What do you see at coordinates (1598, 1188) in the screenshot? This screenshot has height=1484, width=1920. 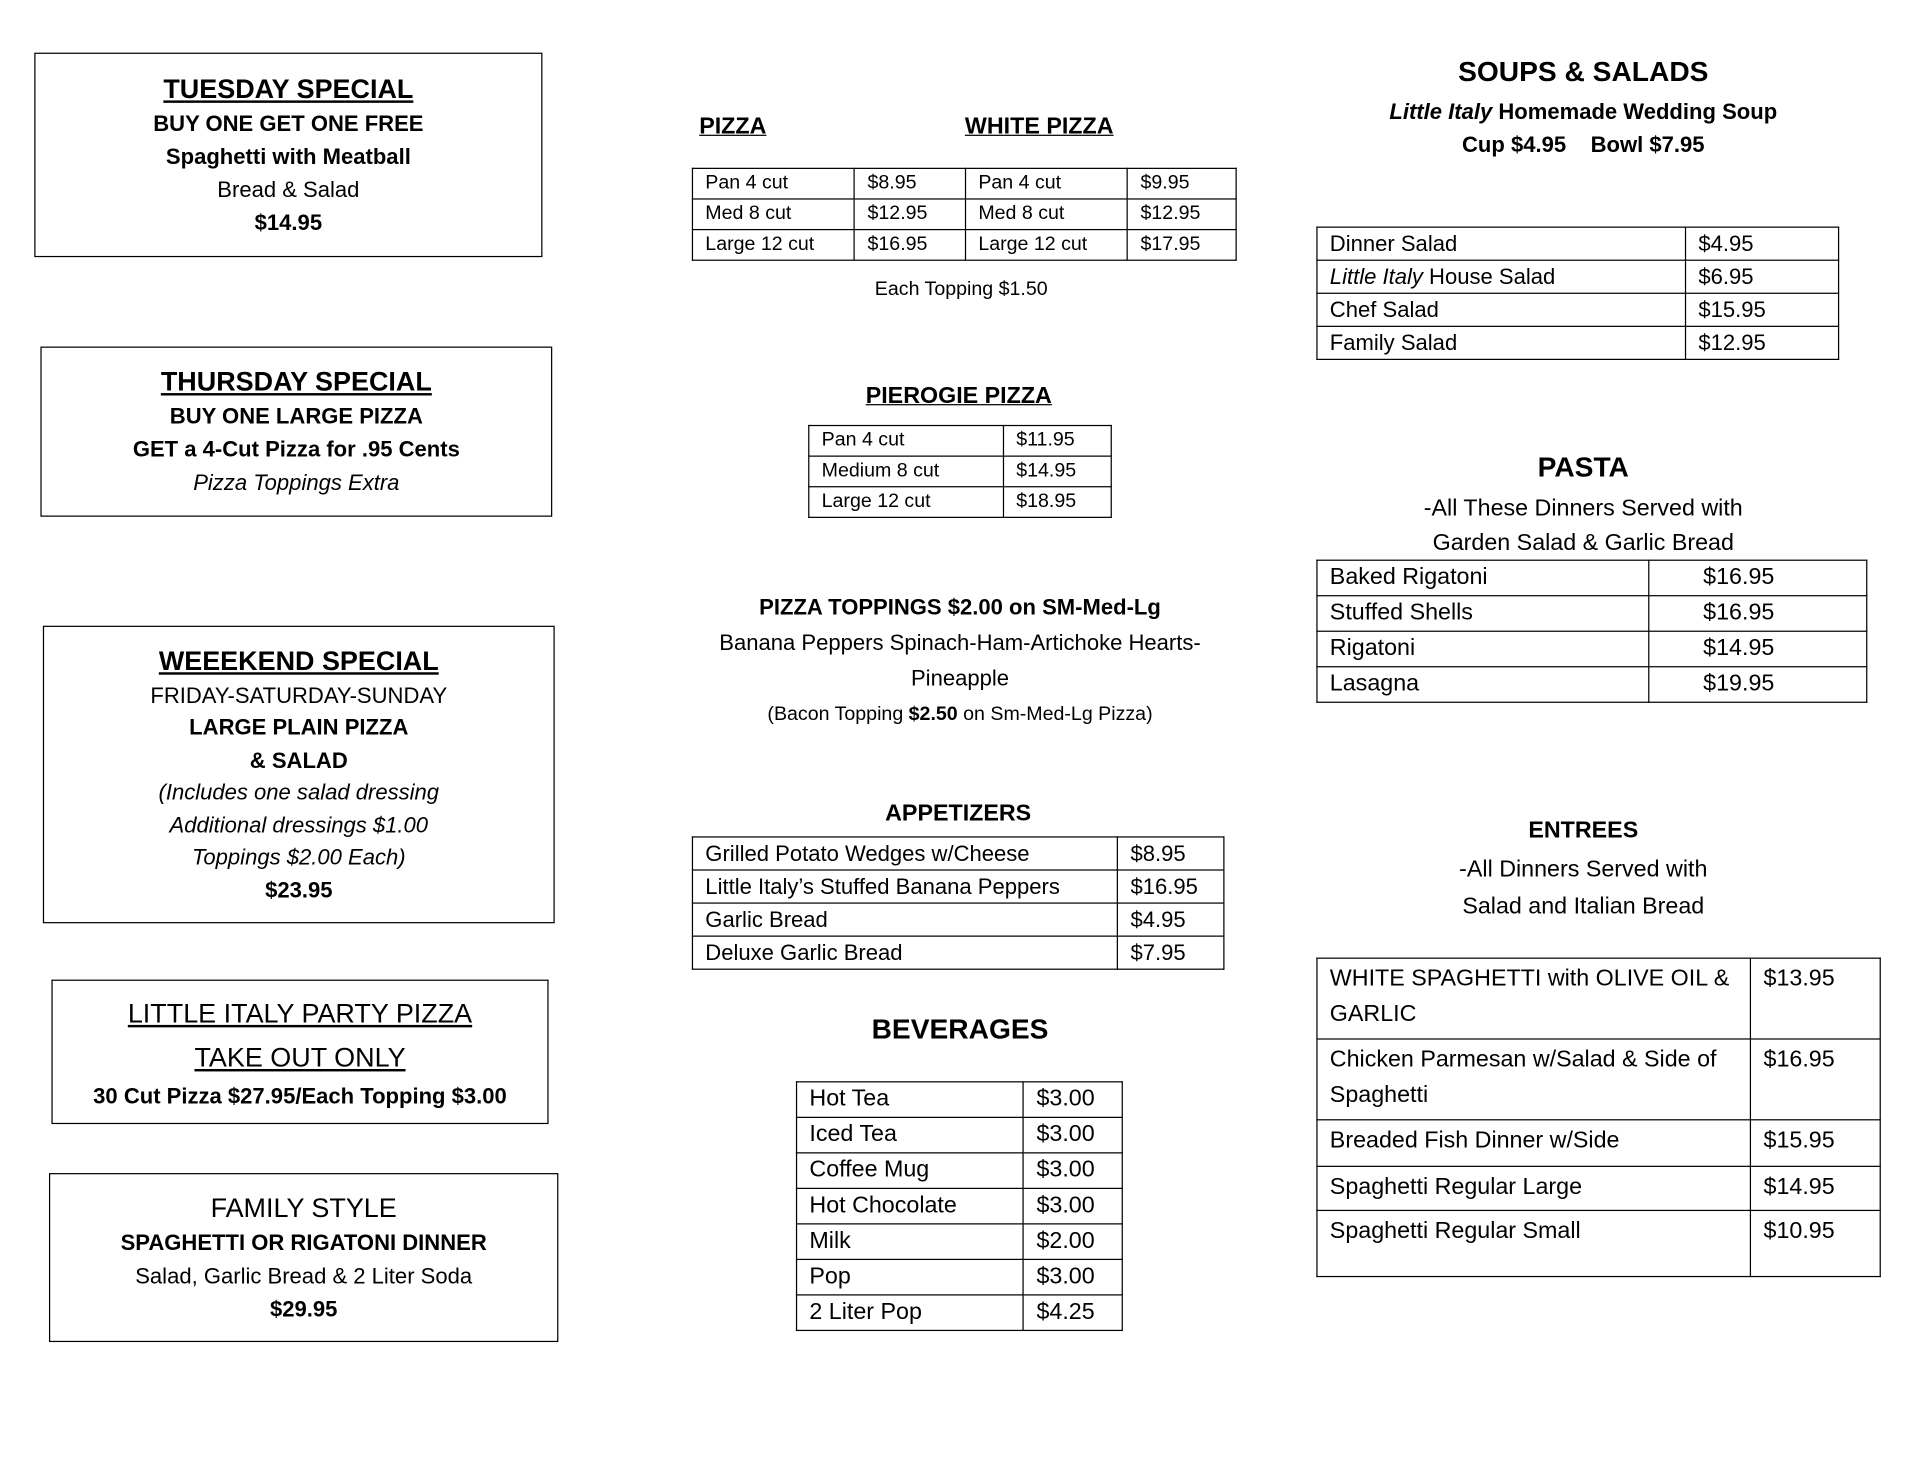 I see `table-row: Spaghetti Regular Large $14.95` at bounding box center [1598, 1188].